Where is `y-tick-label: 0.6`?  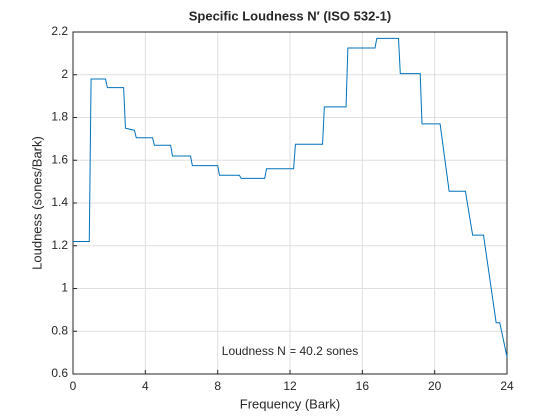
y-tick-label: 0.6 is located at coordinates (59, 373).